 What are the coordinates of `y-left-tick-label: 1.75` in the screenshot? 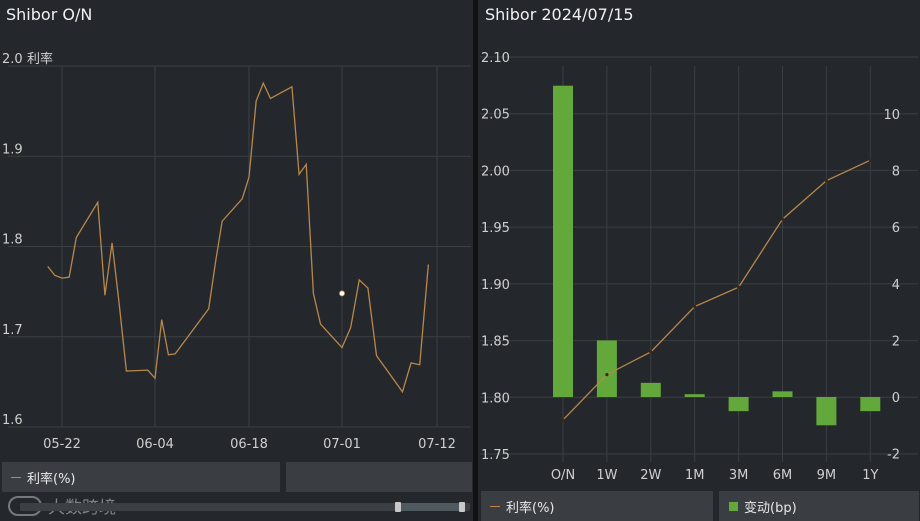 It's located at (495, 455).